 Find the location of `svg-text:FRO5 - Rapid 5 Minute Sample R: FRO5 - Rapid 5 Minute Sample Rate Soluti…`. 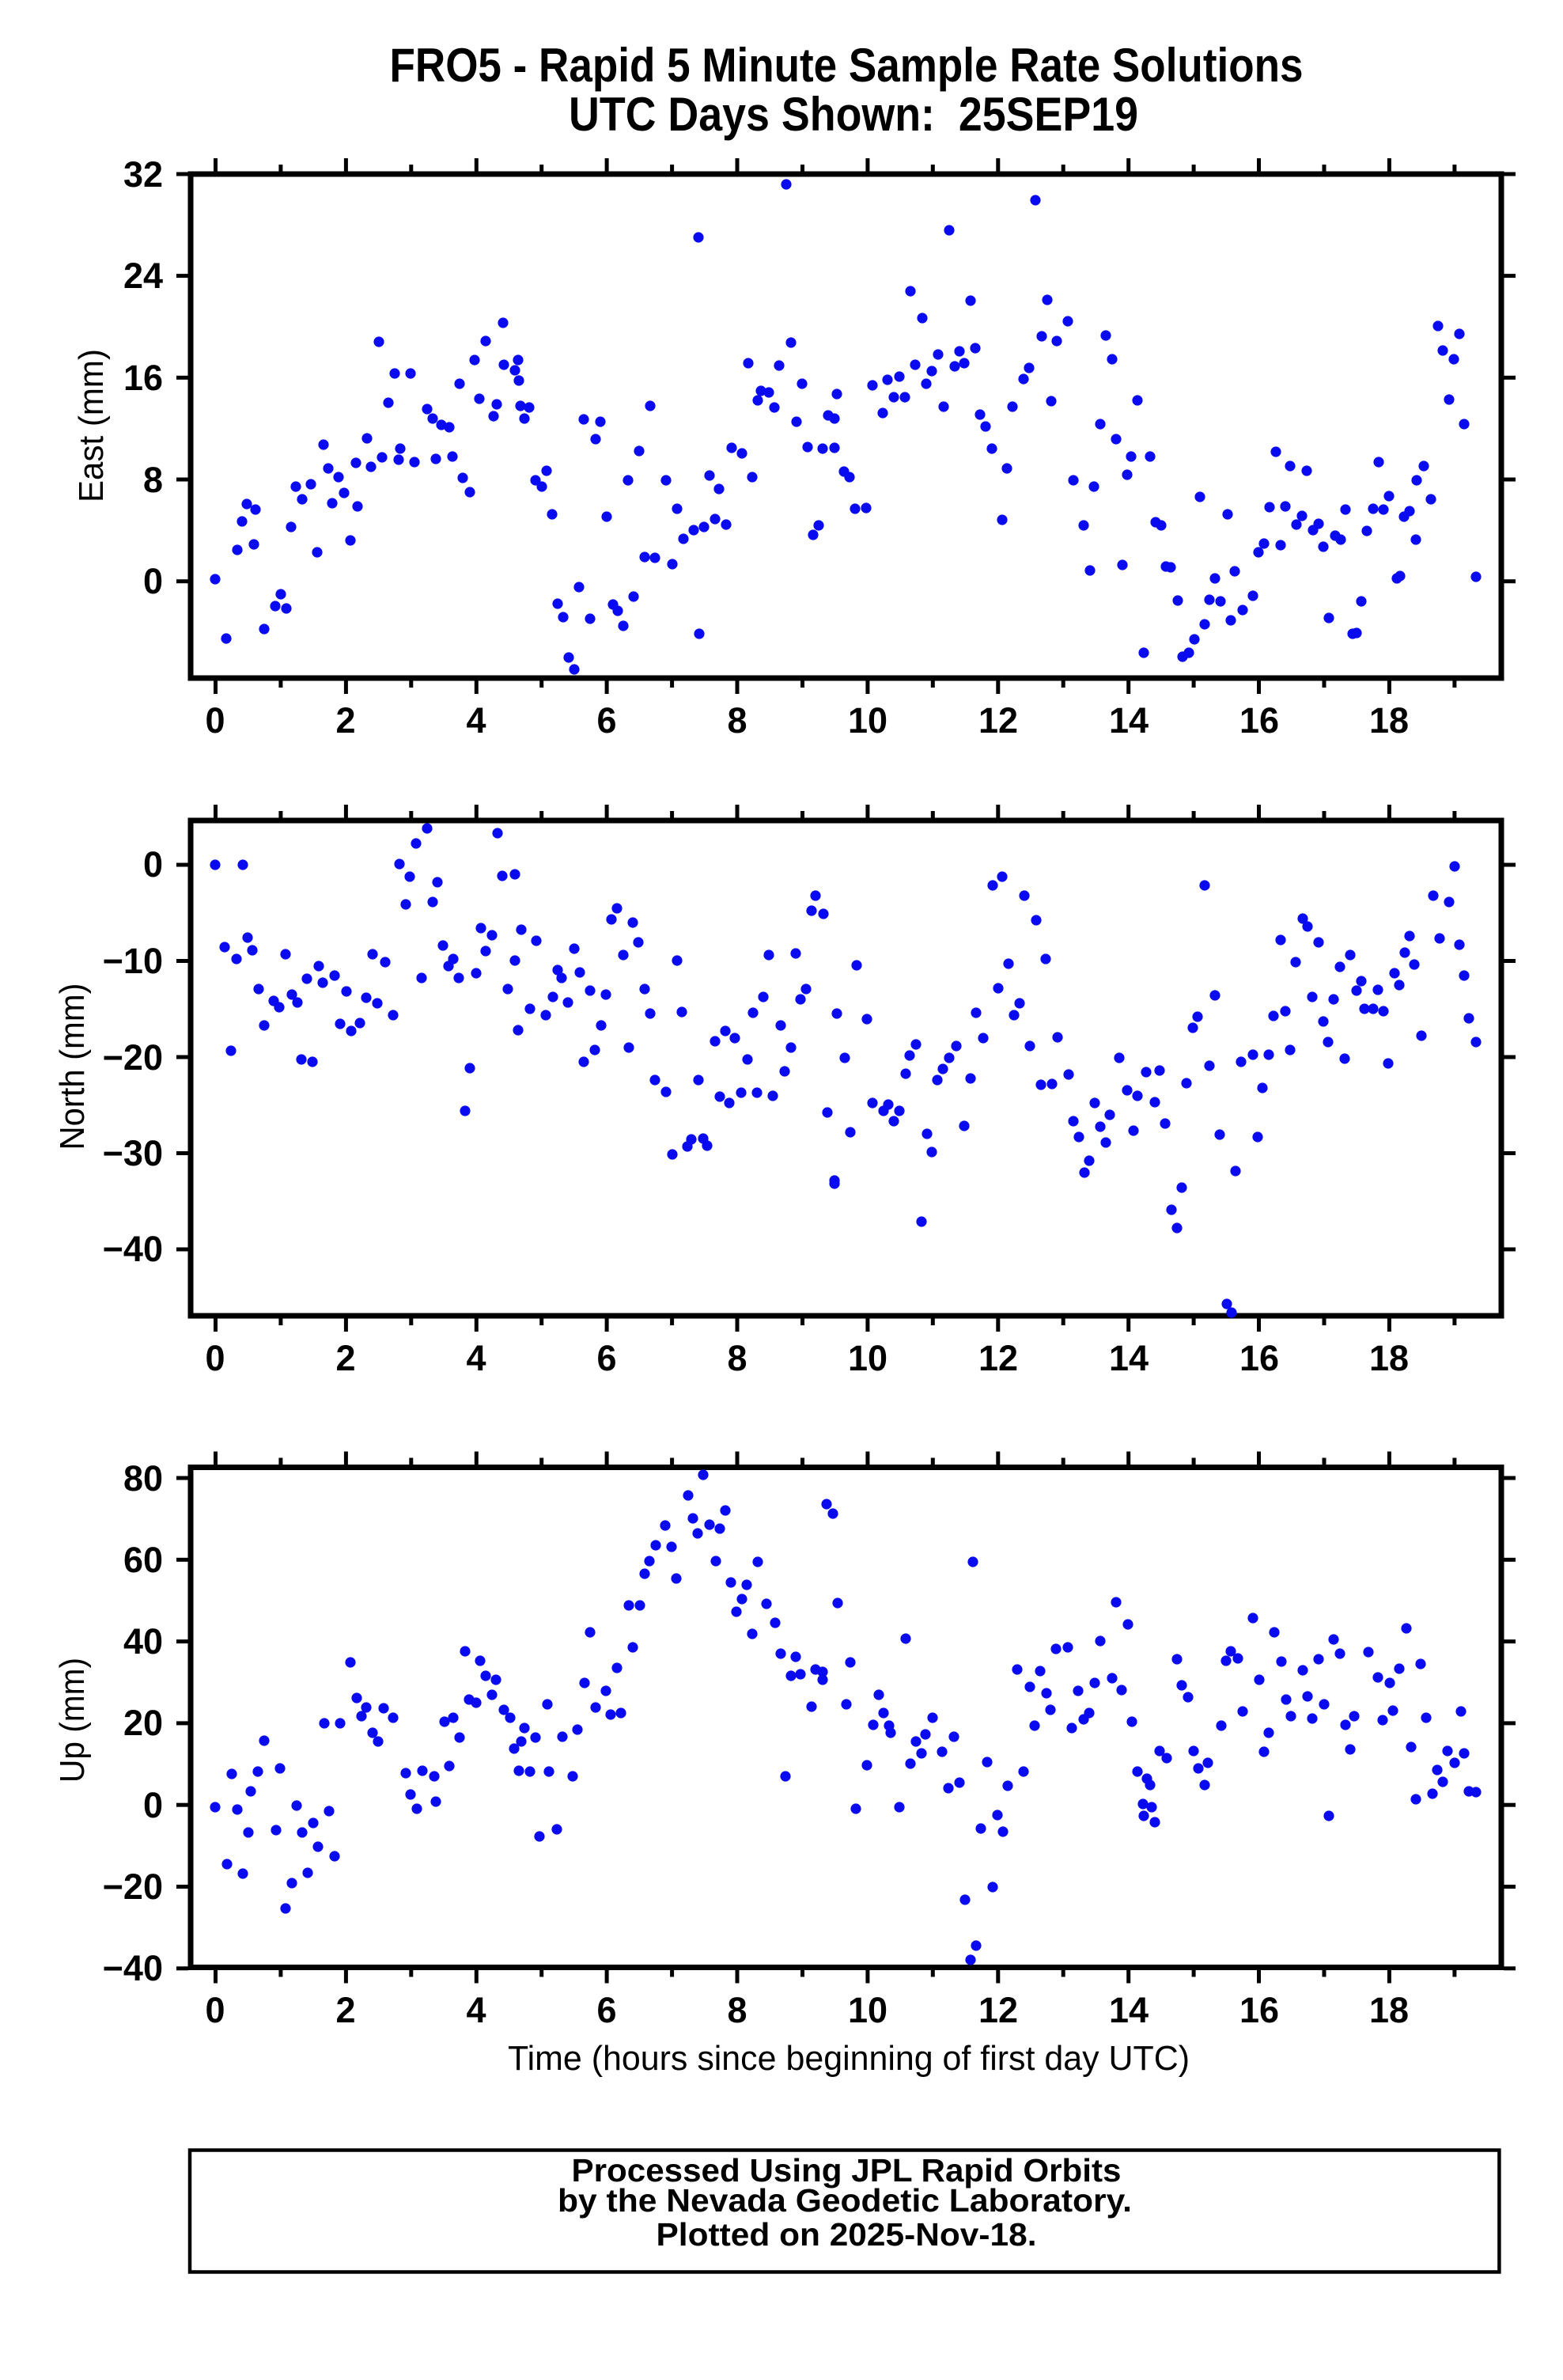

svg-text:FRO5 - Rapid 5 Minute Sample R: FRO5 - Rapid 5 Minute Sample Rate Soluti… is located at coordinates (847, 65).